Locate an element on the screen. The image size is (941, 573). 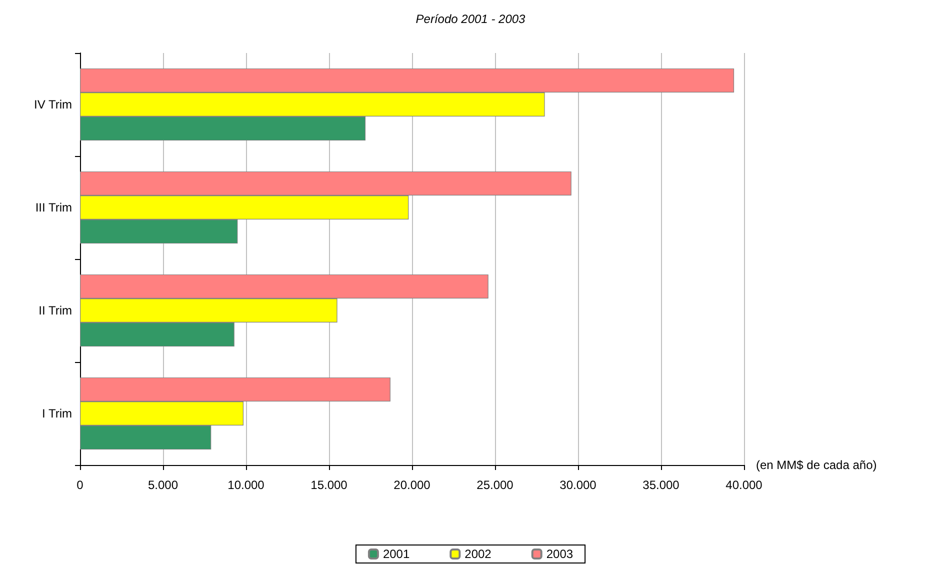
chart-subtitle: Período 2001 - 2003 is located at coordinates (471, 19).